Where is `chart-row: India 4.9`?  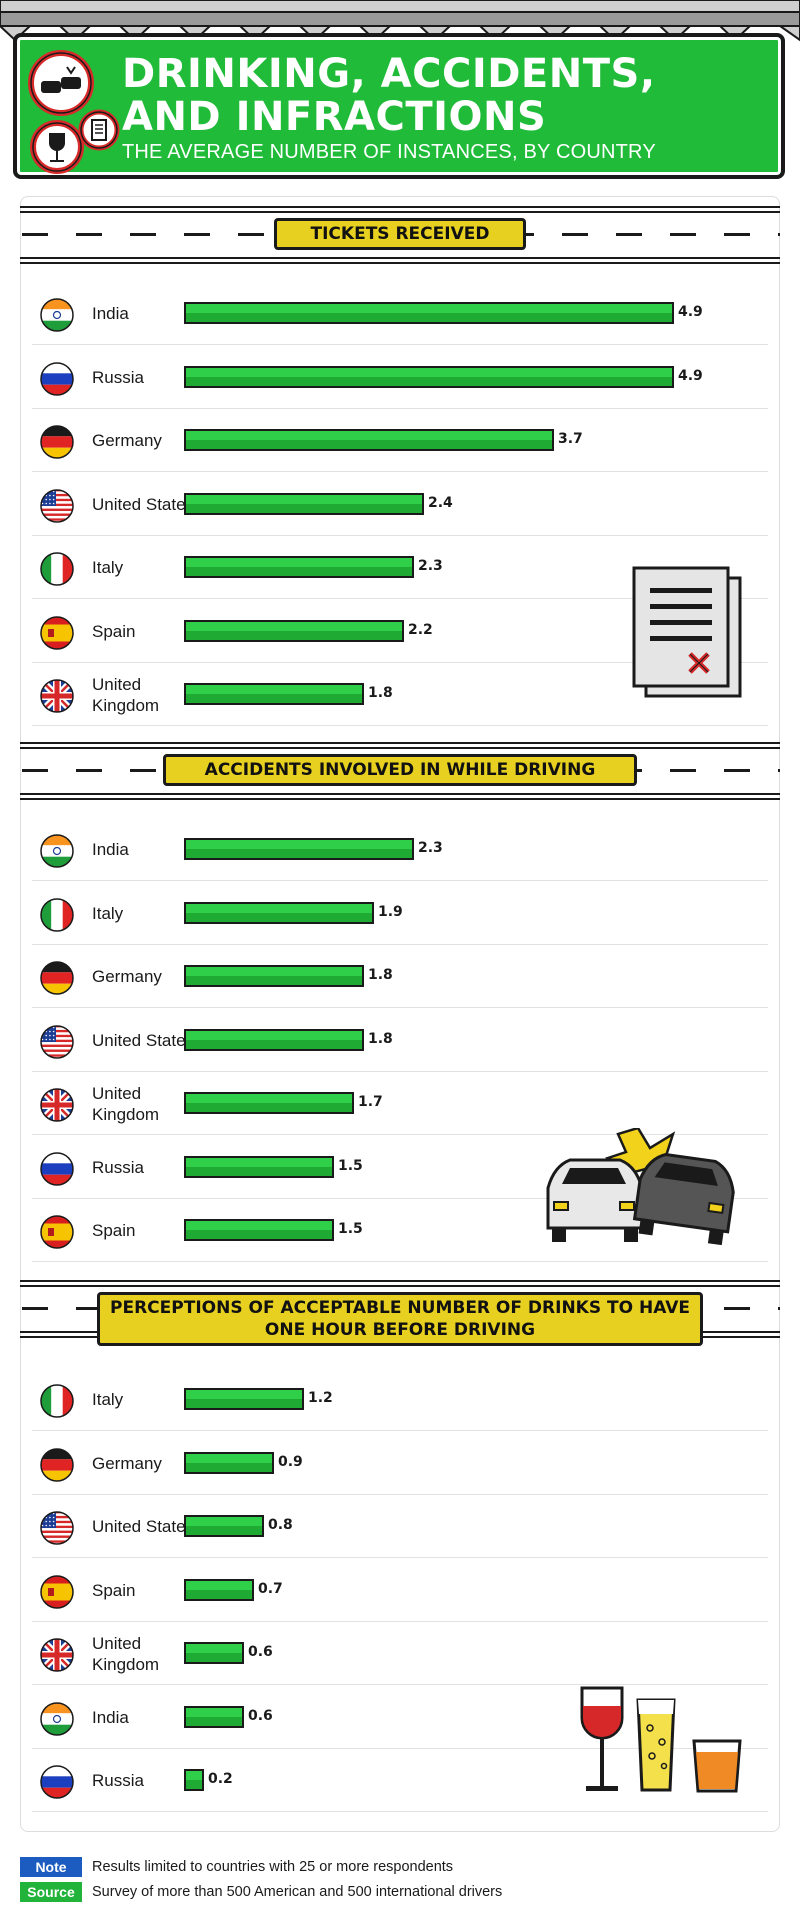 chart-row: India 4.9 is located at coordinates (400, 313).